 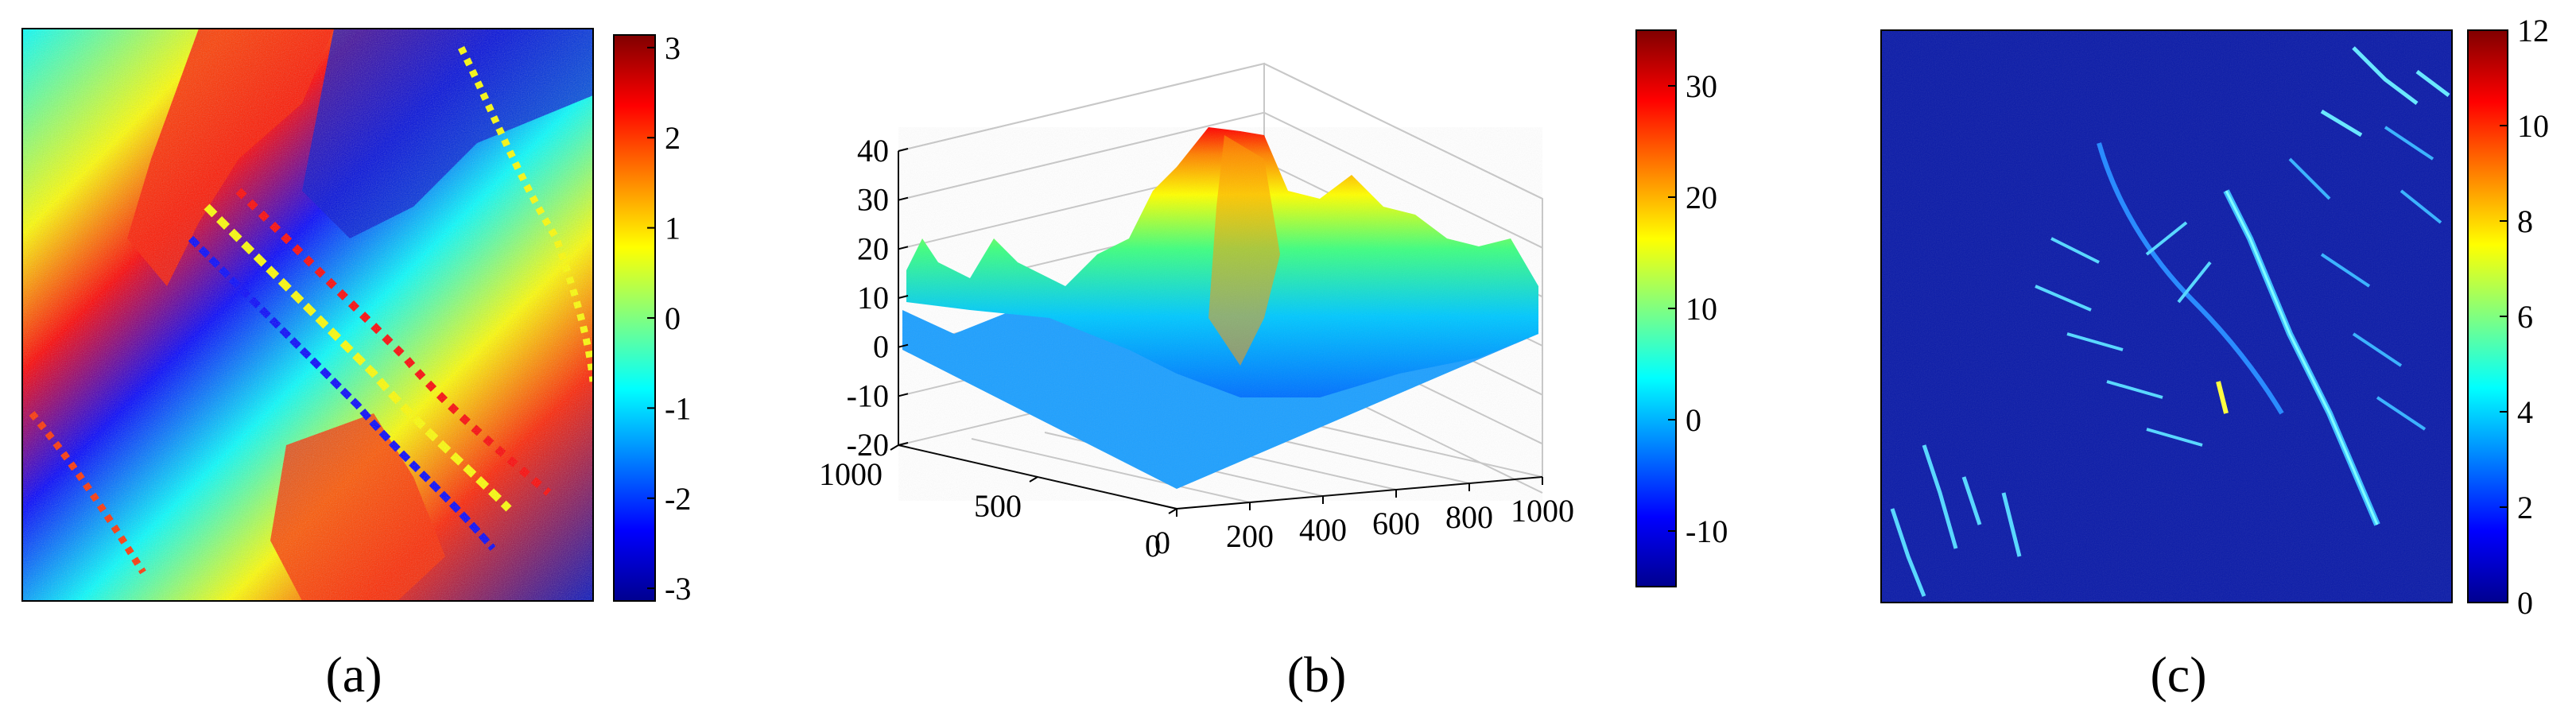 I want to click on panel-b-surface, so click(x=1220, y=314).